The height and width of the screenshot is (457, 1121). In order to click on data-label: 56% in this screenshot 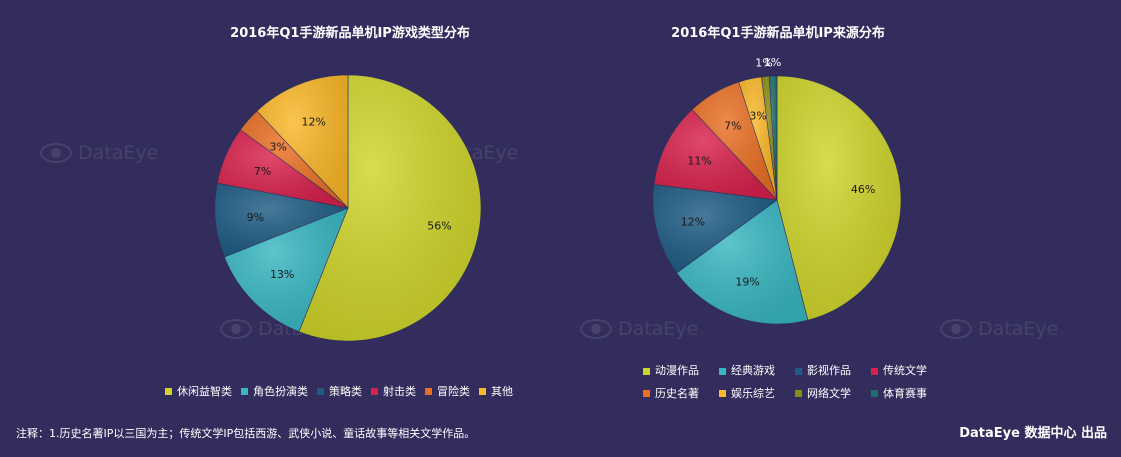, I will do `click(439, 225)`.